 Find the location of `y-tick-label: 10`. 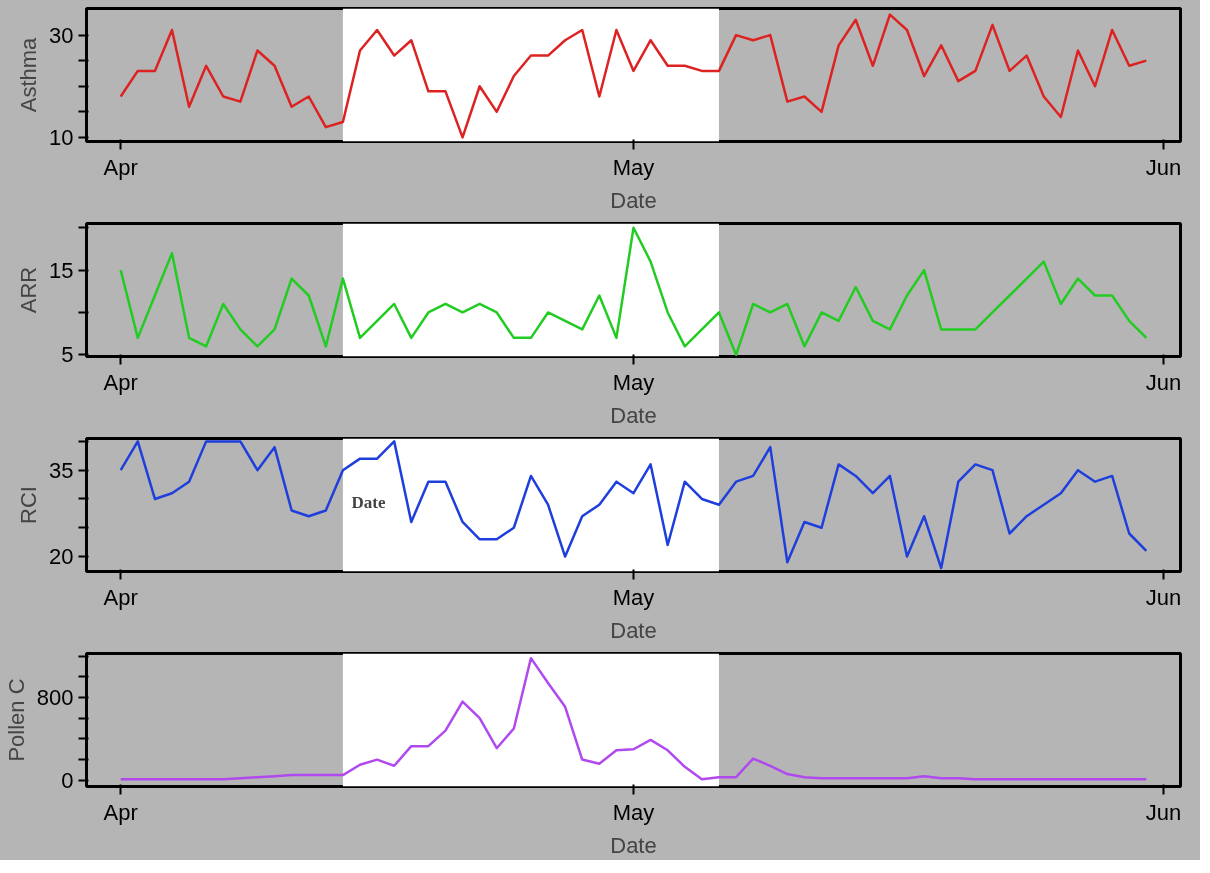

y-tick-label: 10 is located at coordinates (61, 137).